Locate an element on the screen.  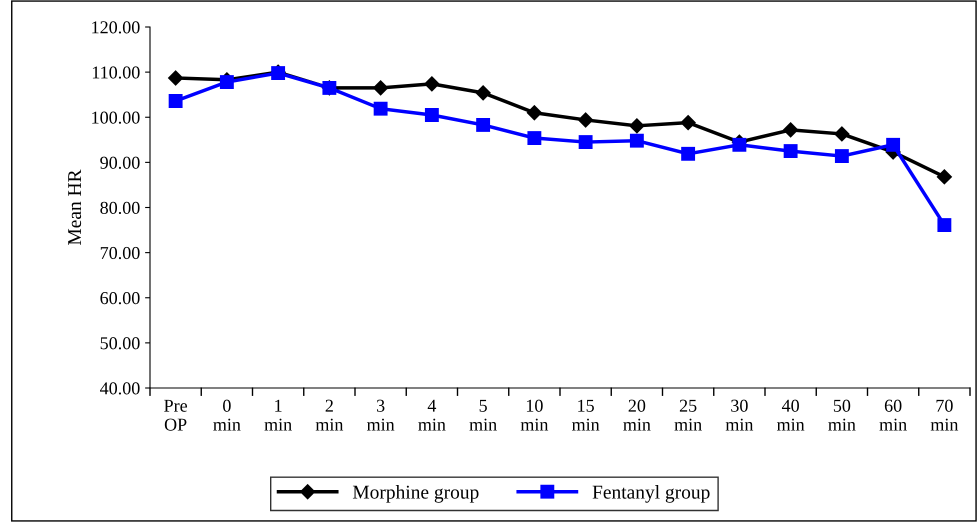
legend-label: Fentanyl group is located at coordinates (651, 494).